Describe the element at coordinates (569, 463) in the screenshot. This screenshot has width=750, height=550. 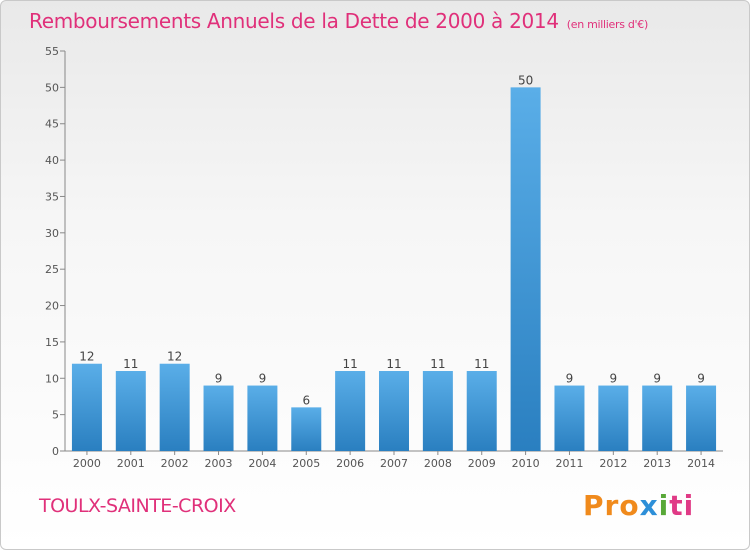
I see `x-tick-label: 2011` at that location.